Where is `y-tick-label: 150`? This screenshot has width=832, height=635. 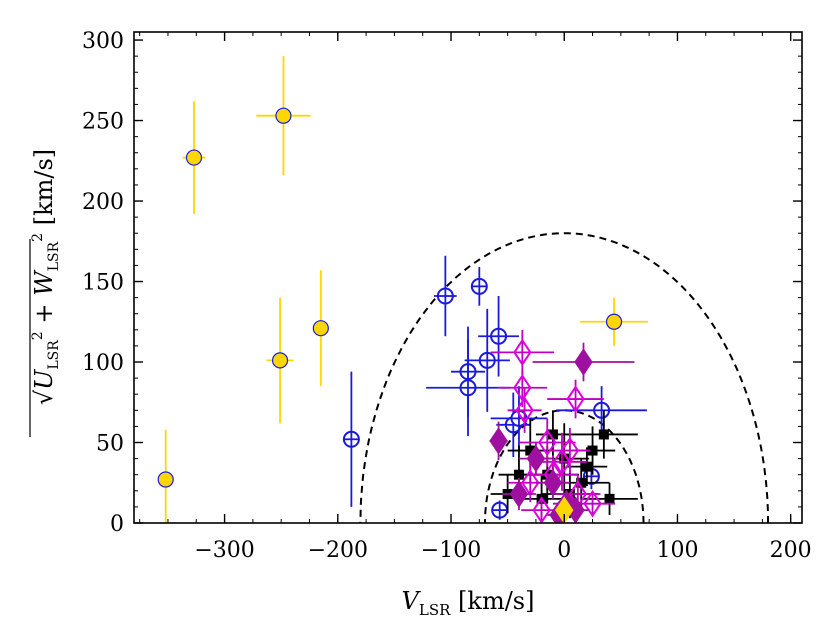
y-tick-label: 150 is located at coordinates (103, 283).